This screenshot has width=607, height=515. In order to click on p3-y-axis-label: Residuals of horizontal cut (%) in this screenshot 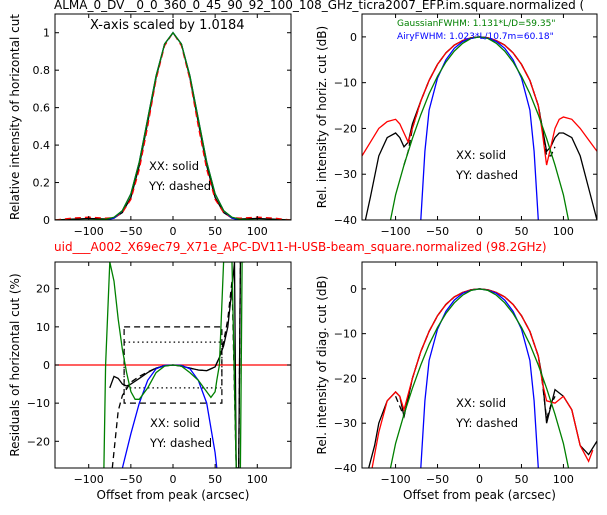, I will do `click(15, 364)`.